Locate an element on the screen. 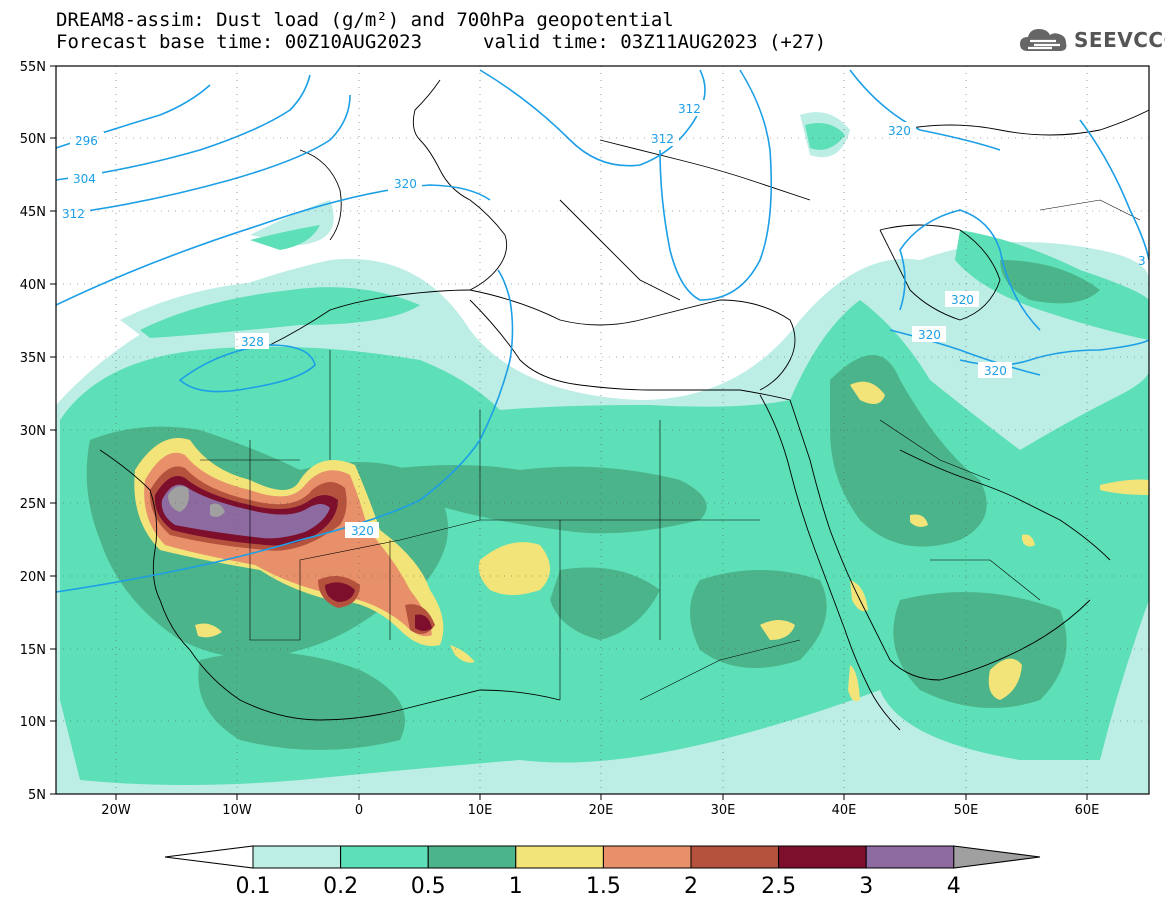 The image size is (1165, 907). lat-label: 45N is located at coordinates (33, 212).